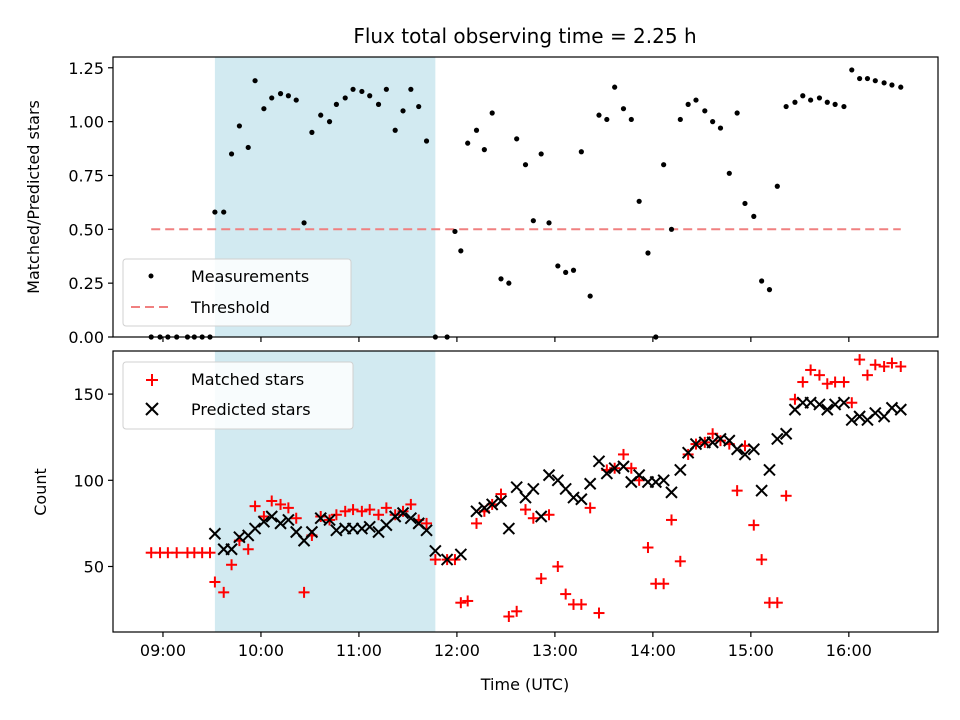 The height and width of the screenshot is (720, 960). What do you see at coordinates (88, 394) in the screenshot?
I see `bottom-y-tick-label: 150` at bounding box center [88, 394].